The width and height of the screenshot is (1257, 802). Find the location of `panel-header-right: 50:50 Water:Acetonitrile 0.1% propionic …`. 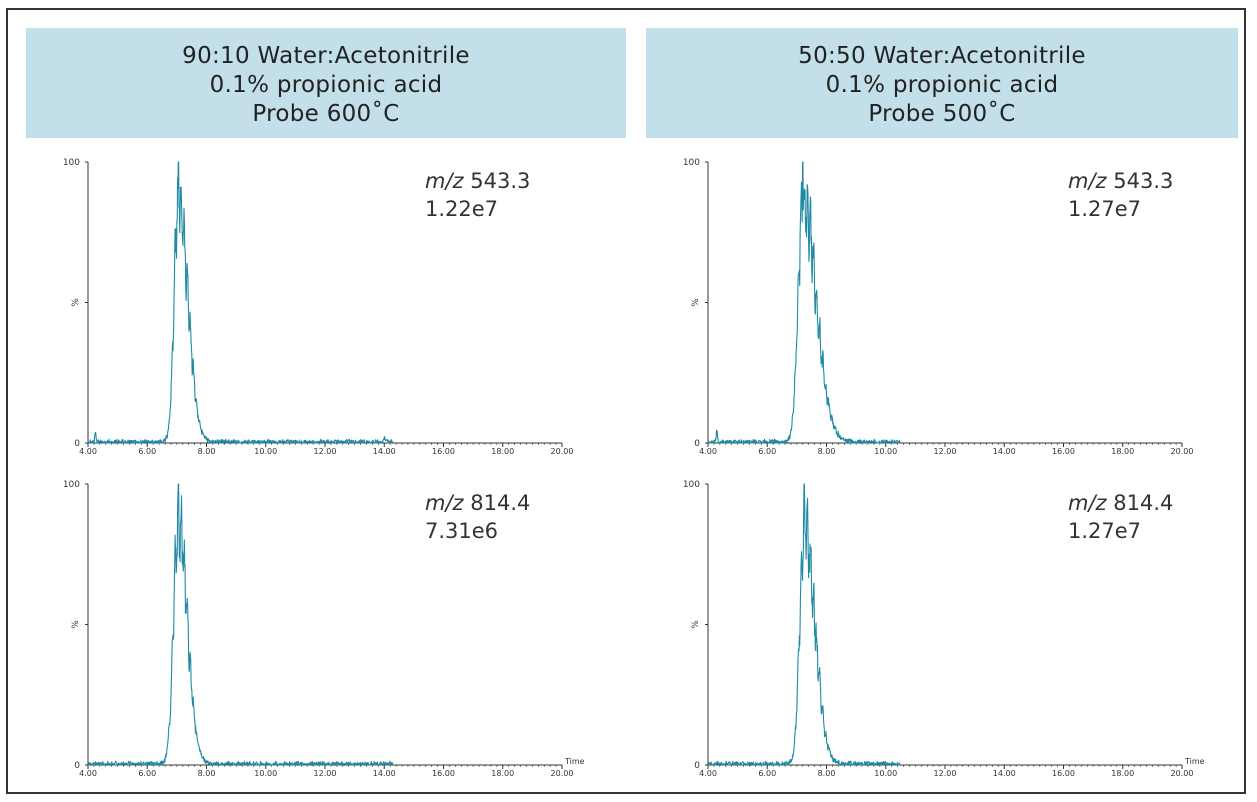

panel-header-right: 50:50 Water:Acetonitrile 0.1% propionic … is located at coordinates (942, 83).